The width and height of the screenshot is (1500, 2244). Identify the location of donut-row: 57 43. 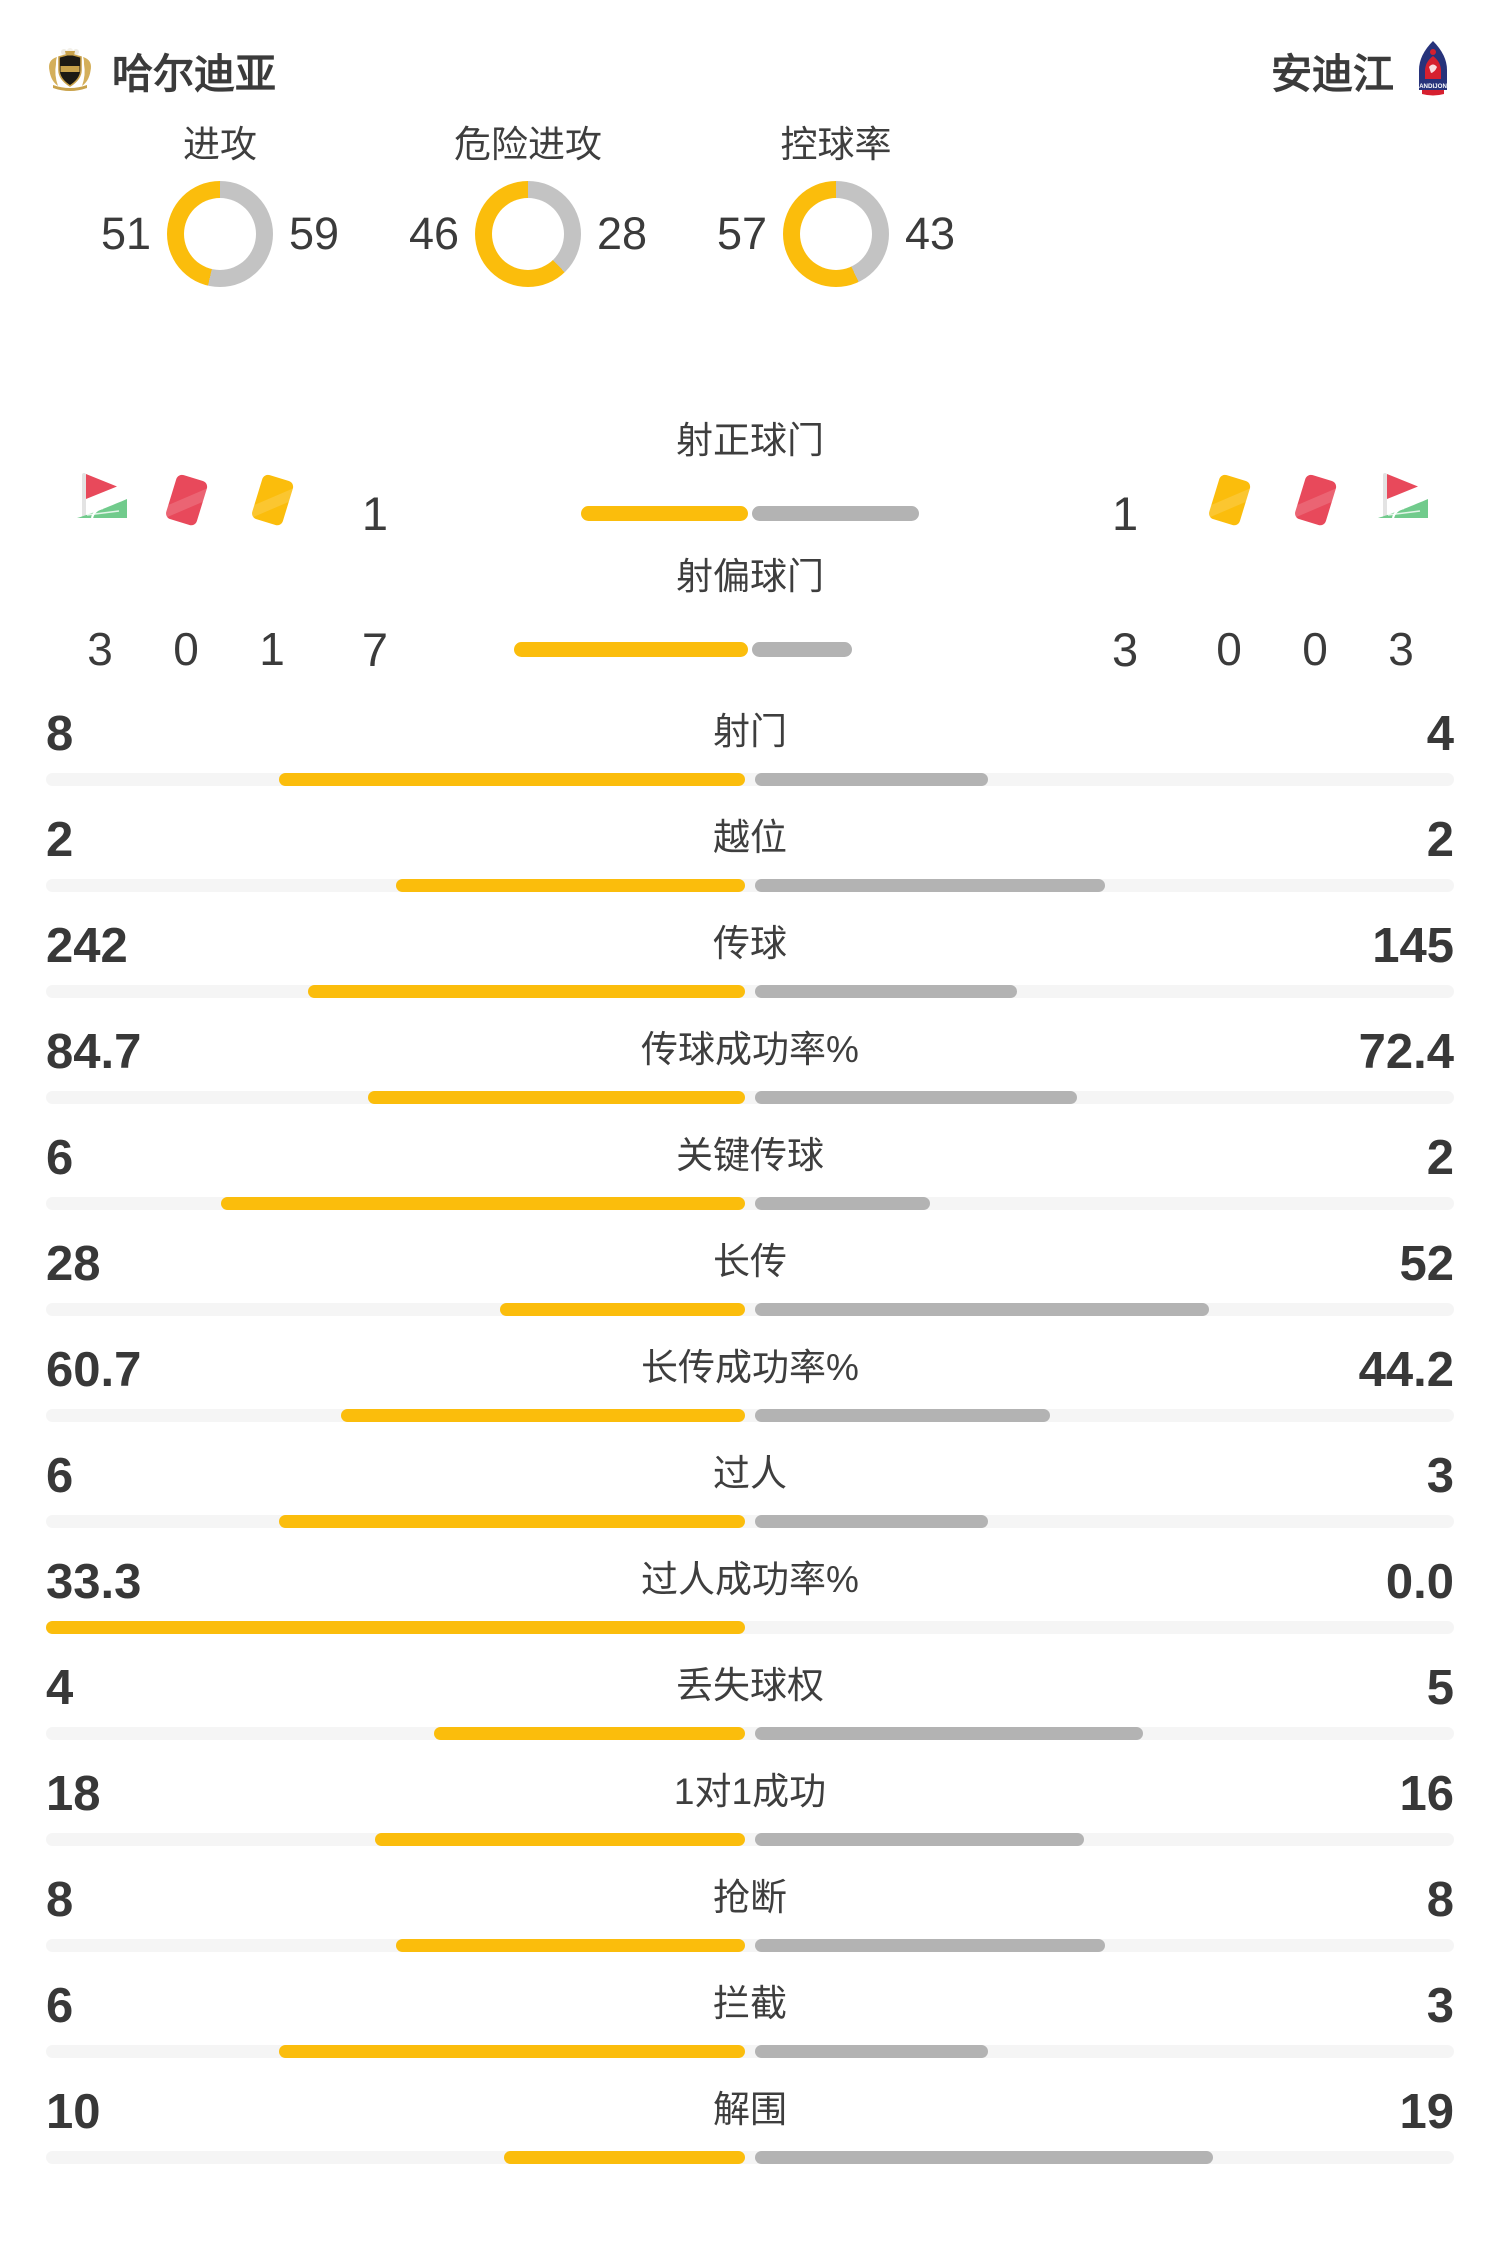
(836, 234).